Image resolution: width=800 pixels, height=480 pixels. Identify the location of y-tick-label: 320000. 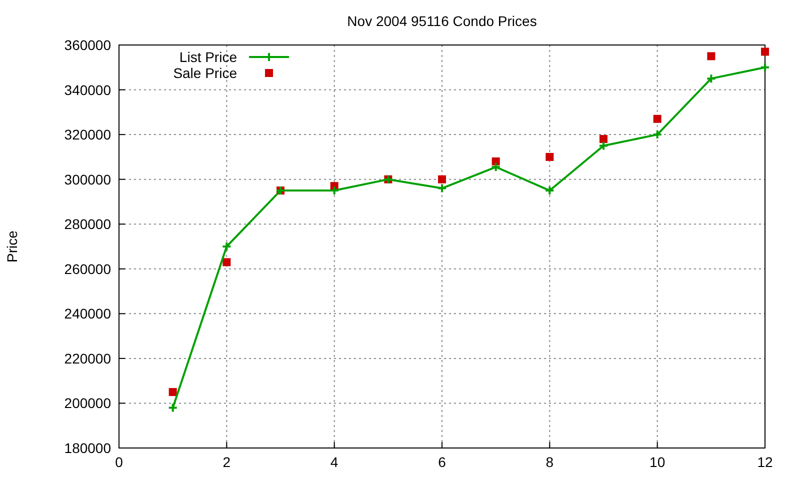
(88, 134).